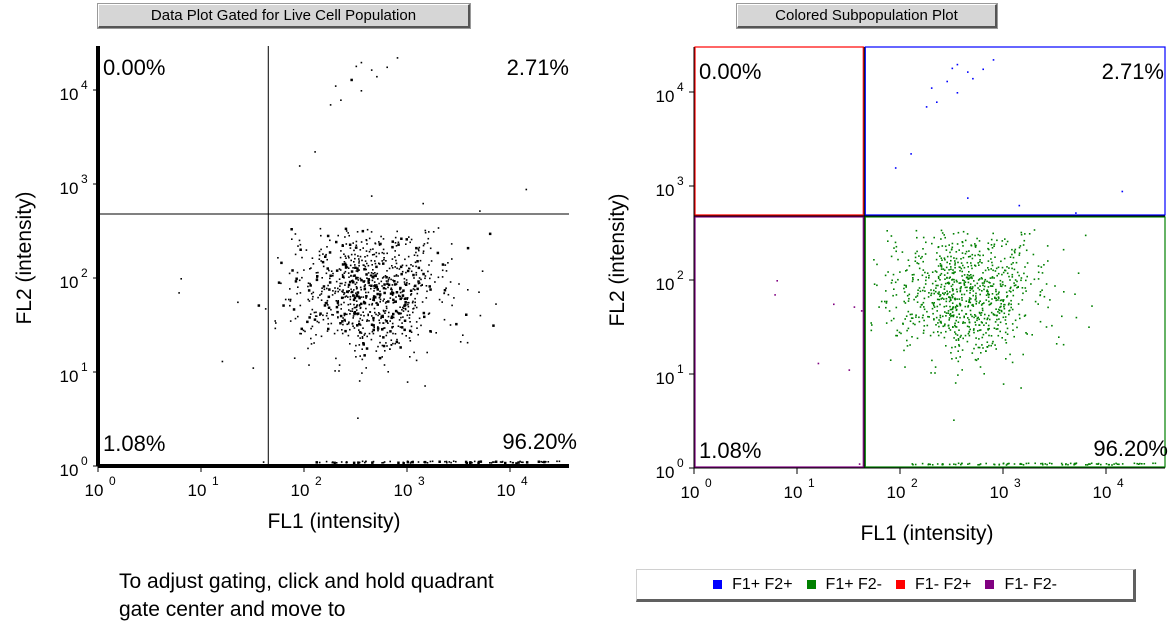  What do you see at coordinates (24, 257) in the screenshot?
I see `left-y-axis-label: FL2 (intensity)` at bounding box center [24, 257].